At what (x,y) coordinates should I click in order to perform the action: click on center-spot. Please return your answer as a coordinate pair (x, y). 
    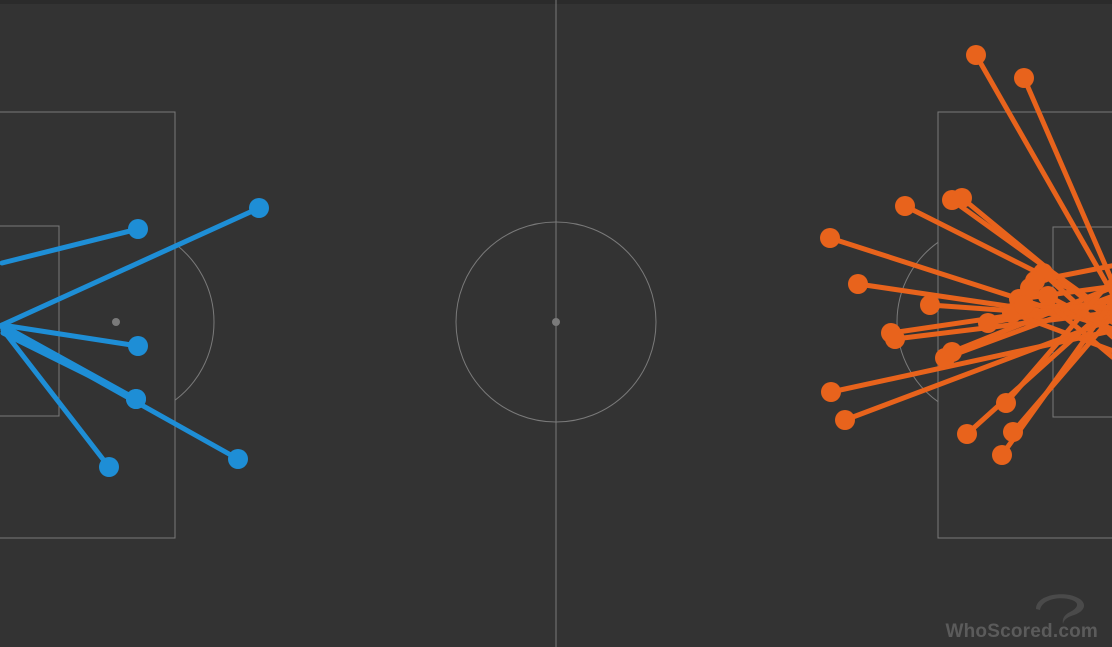
    Looking at the image, I should click on (556, 322).